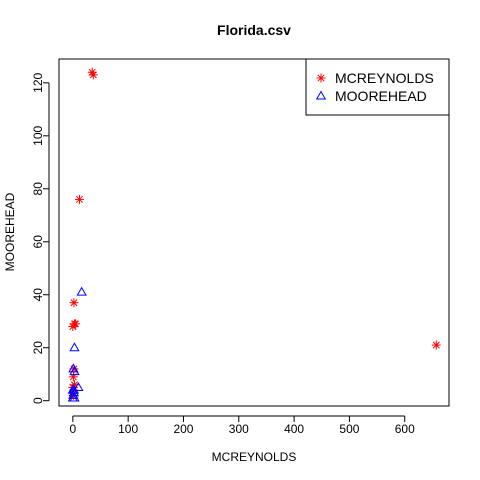  I want to click on y-axis-label: MOOREHEAD, so click(10, 231).